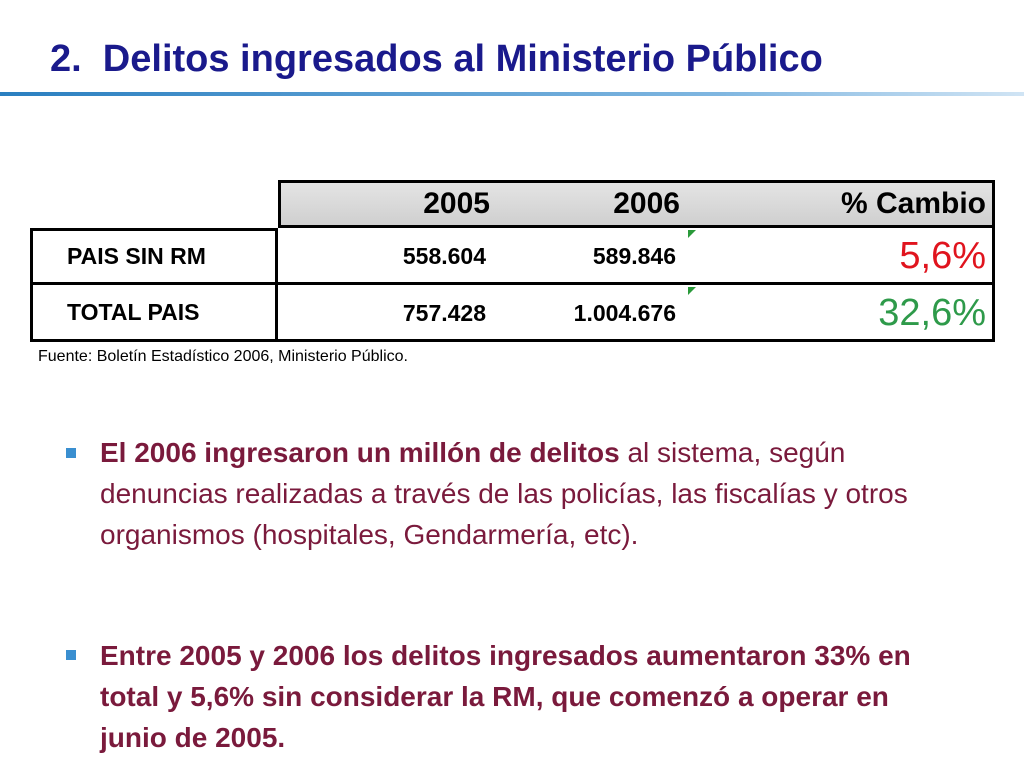 The image size is (1024, 768). What do you see at coordinates (456, 203) in the screenshot?
I see `column-header: 2005` at bounding box center [456, 203].